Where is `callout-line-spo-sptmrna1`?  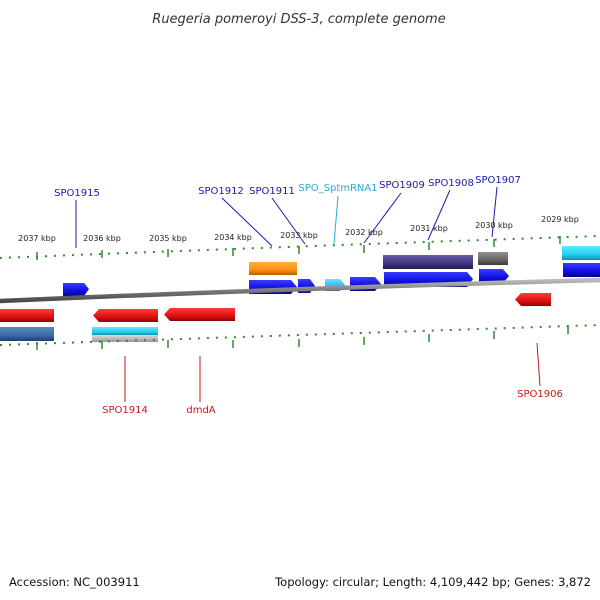 callout-line-spo-sptmrna1 is located at coordinates (336, 220).